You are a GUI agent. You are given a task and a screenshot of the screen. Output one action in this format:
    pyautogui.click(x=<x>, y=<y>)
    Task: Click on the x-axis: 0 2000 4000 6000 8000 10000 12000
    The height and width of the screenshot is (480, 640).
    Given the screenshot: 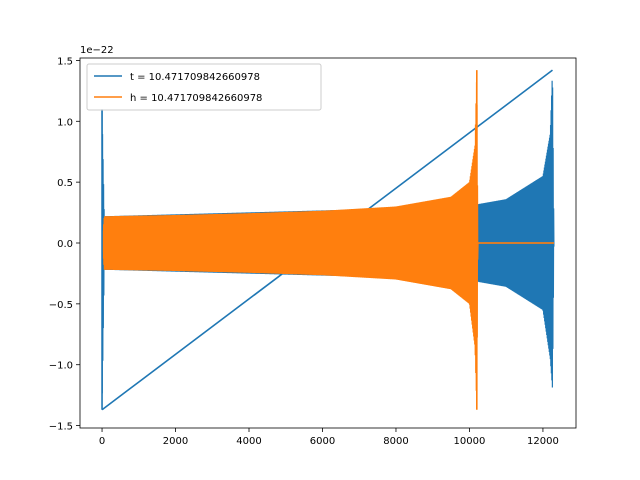 What is the action you would take?
    pyautogui.click(x=329, y=437)
    